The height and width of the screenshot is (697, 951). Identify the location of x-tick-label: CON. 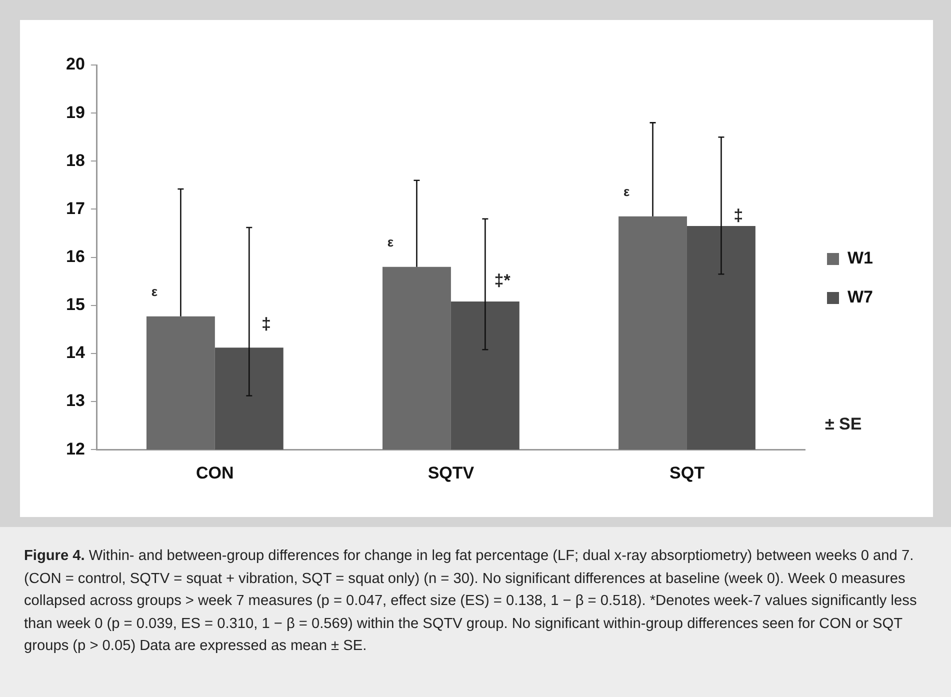
(215, 472).